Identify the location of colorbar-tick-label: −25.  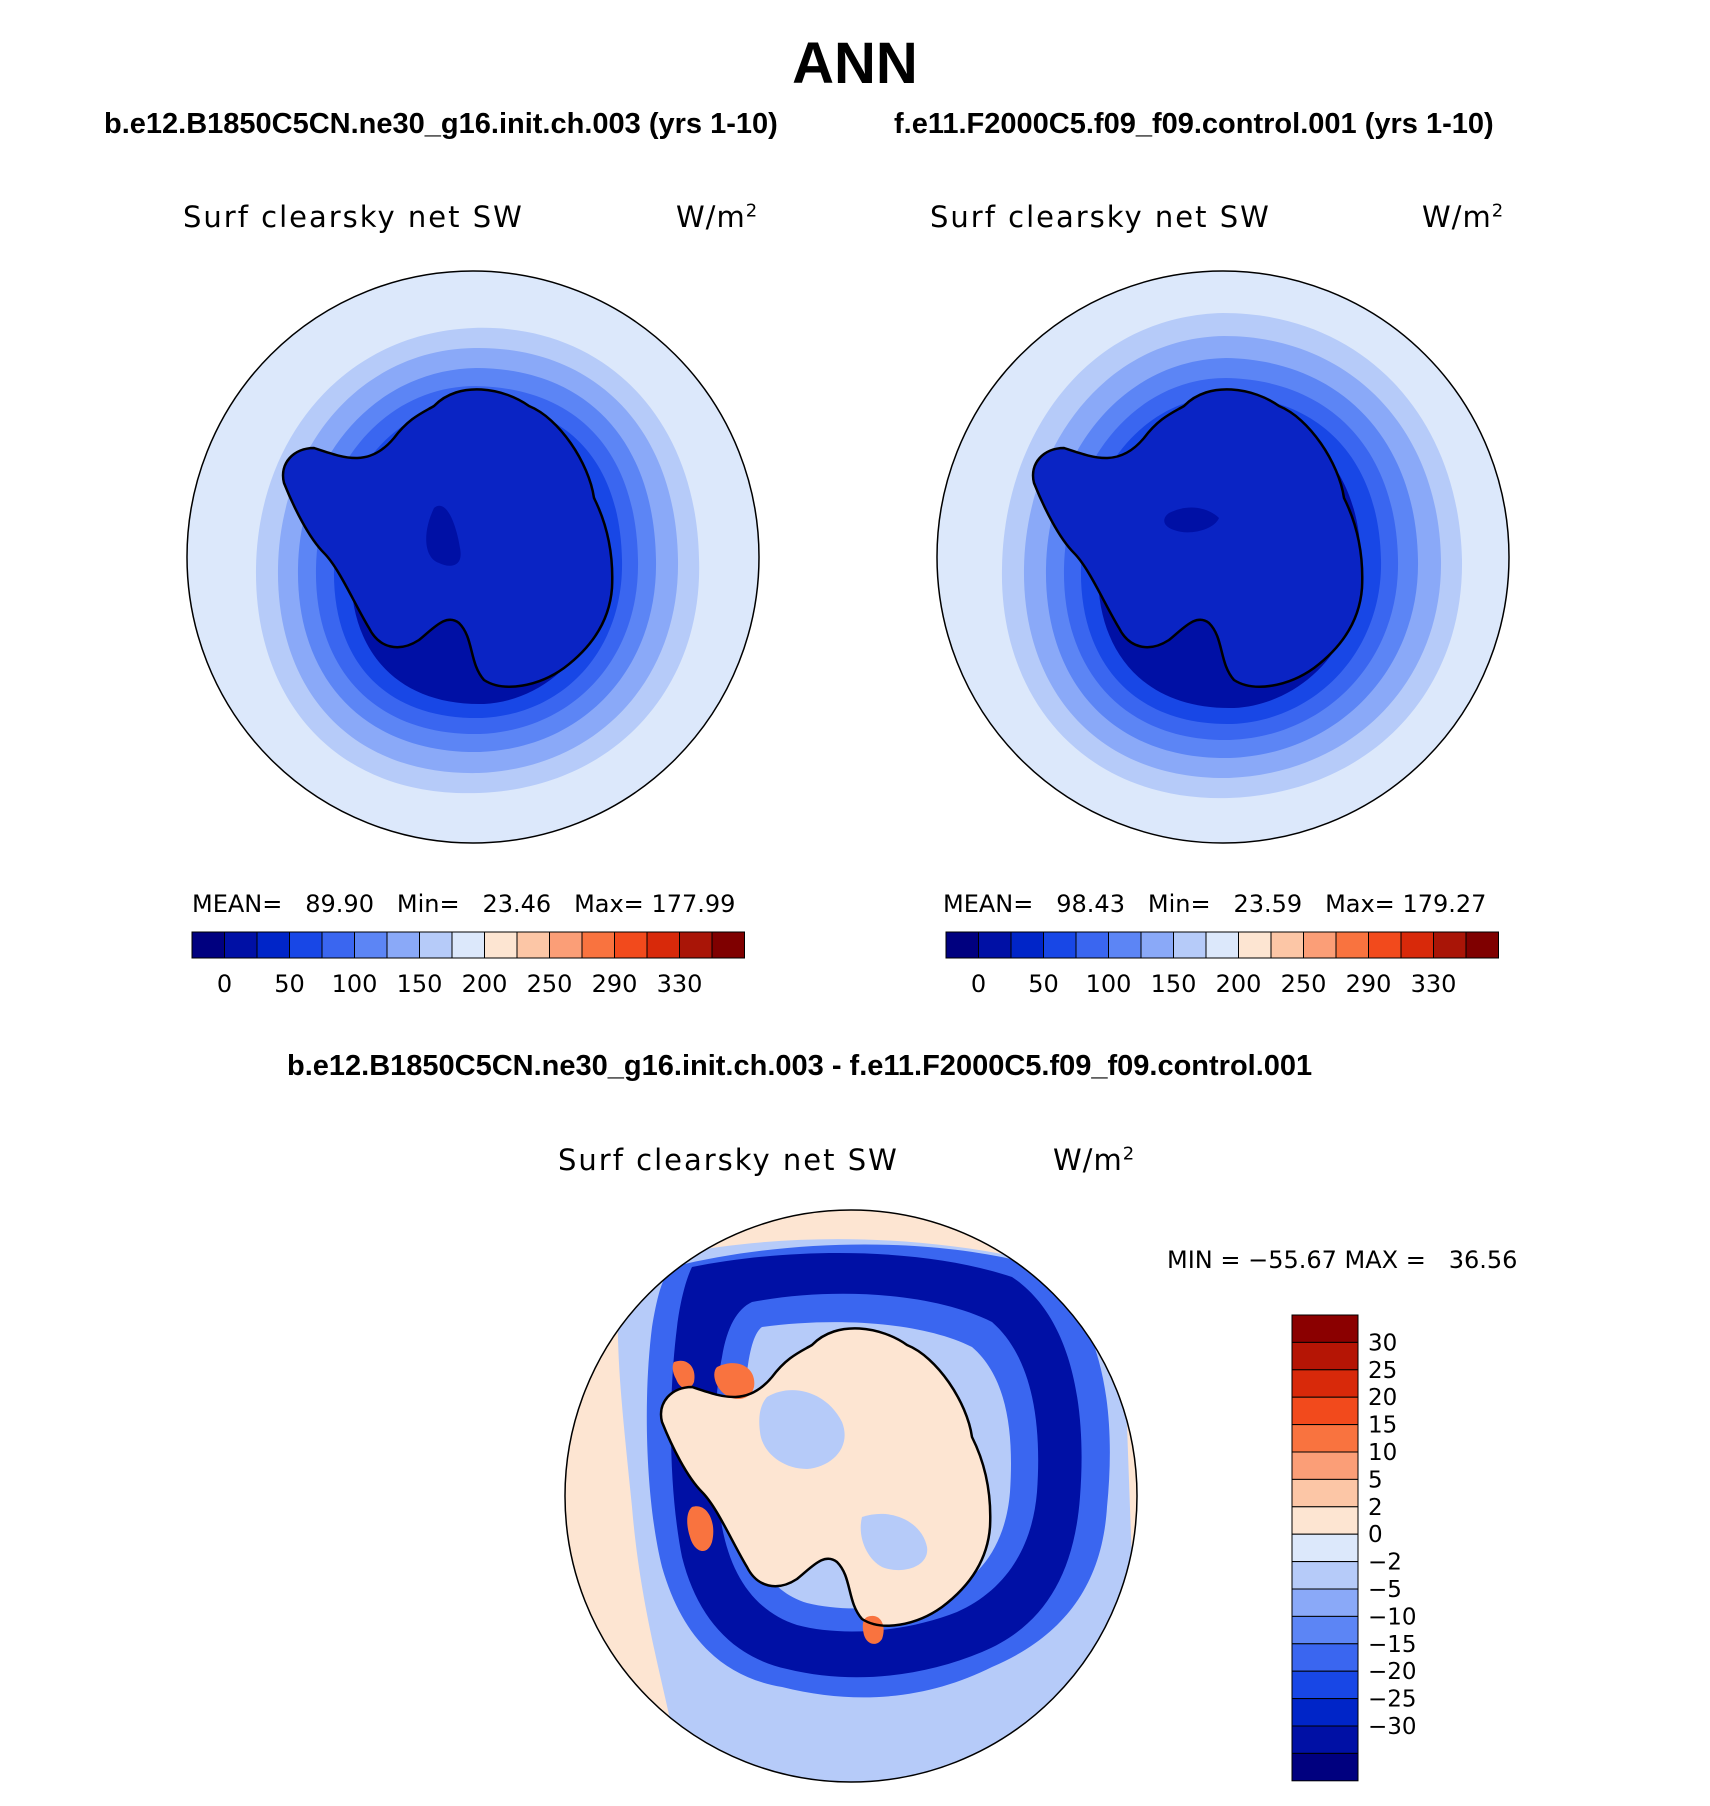
(1392, 1700).